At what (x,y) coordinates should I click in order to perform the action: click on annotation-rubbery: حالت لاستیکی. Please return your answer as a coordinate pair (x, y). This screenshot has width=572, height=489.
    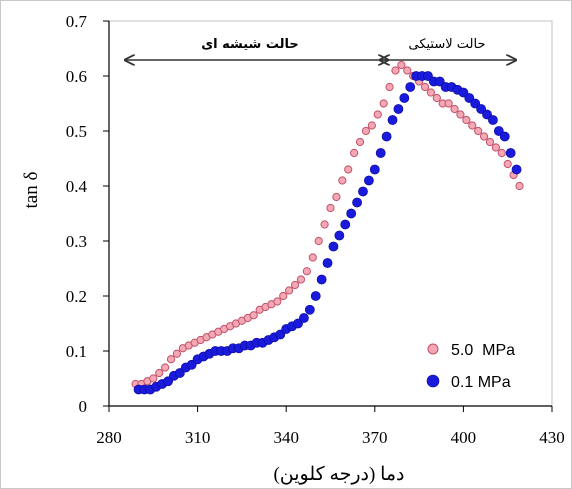
    Looking at the image, I should click on (448, 48).